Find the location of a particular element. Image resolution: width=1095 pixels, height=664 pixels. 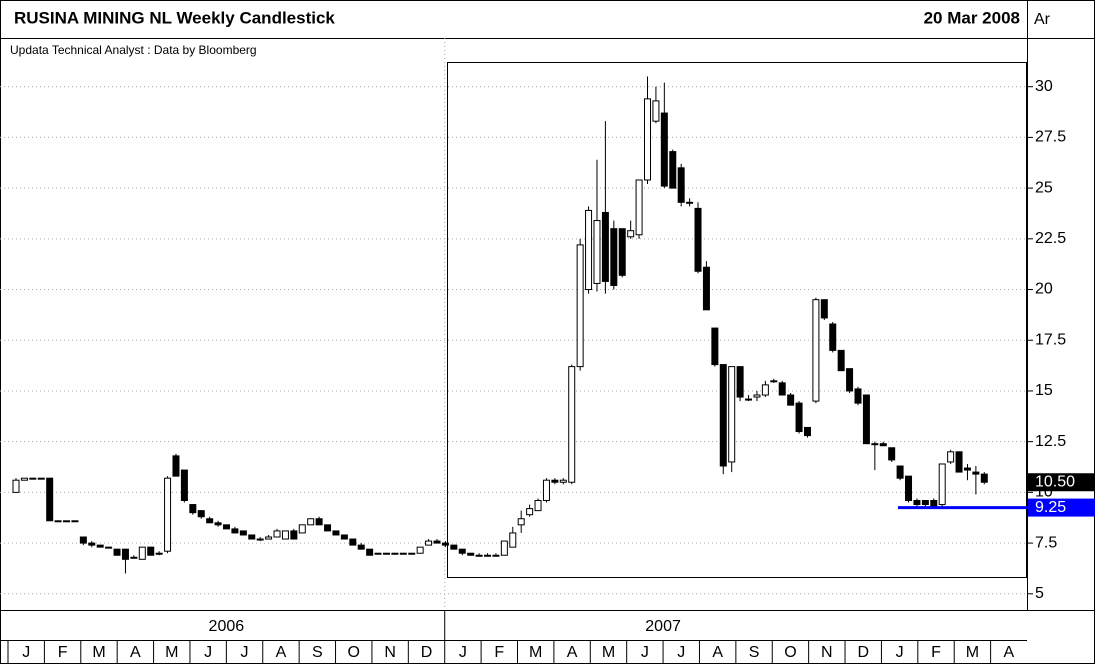

corner-label: Ar is located at coordinates (1042, 19).